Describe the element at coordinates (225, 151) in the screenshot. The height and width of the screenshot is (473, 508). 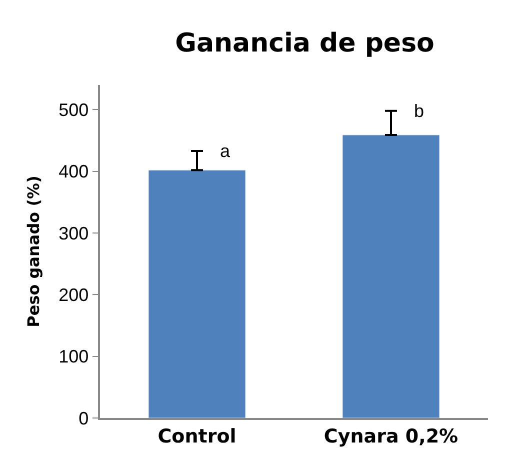
I see `annotation: a` at that location.